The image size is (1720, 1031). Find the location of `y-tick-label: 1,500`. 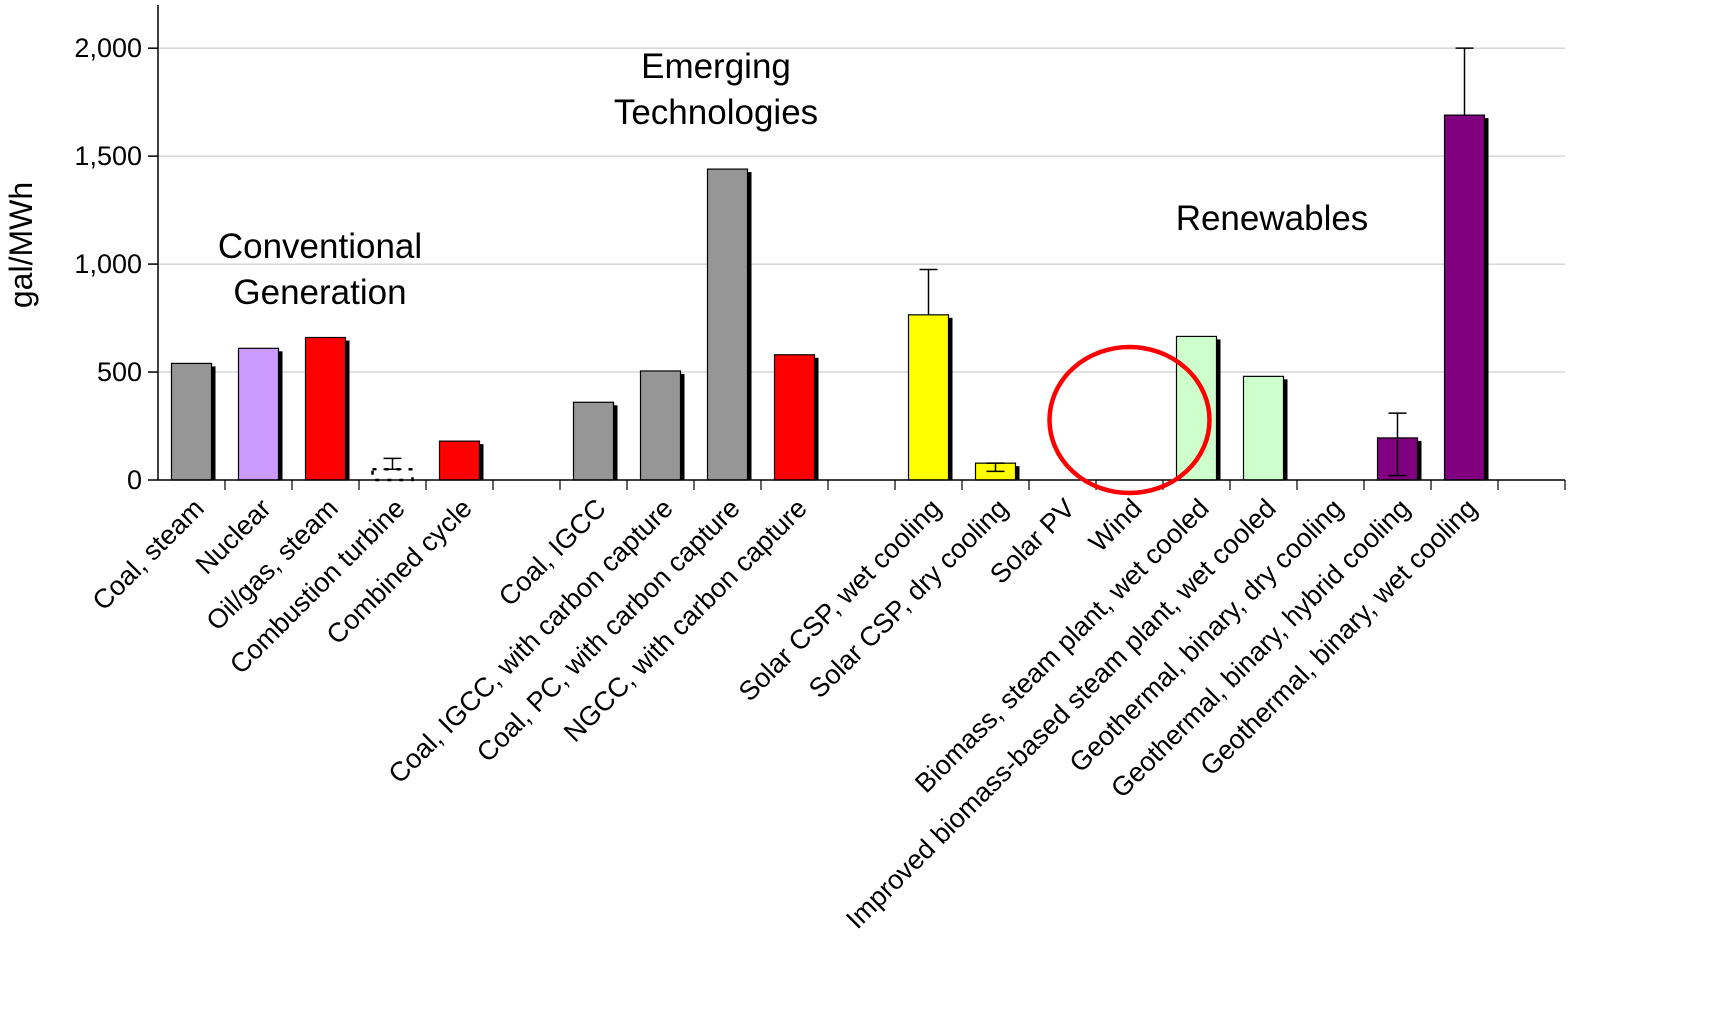

y-tick-label: 1,500 is located at coordinates (108, 156).